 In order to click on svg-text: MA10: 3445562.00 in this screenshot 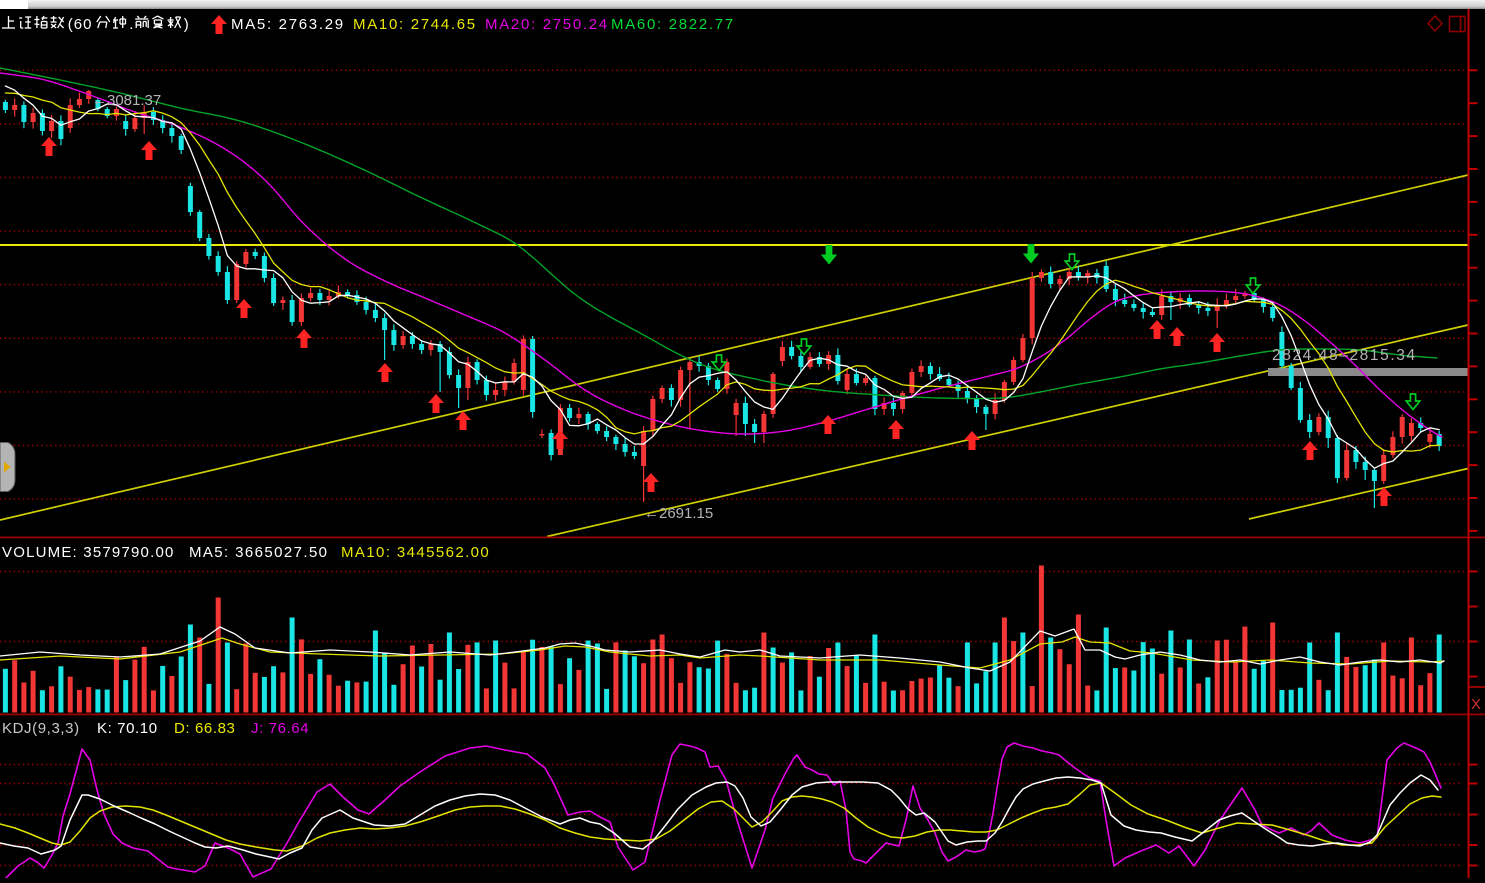, I will do `click(415, 552)`.